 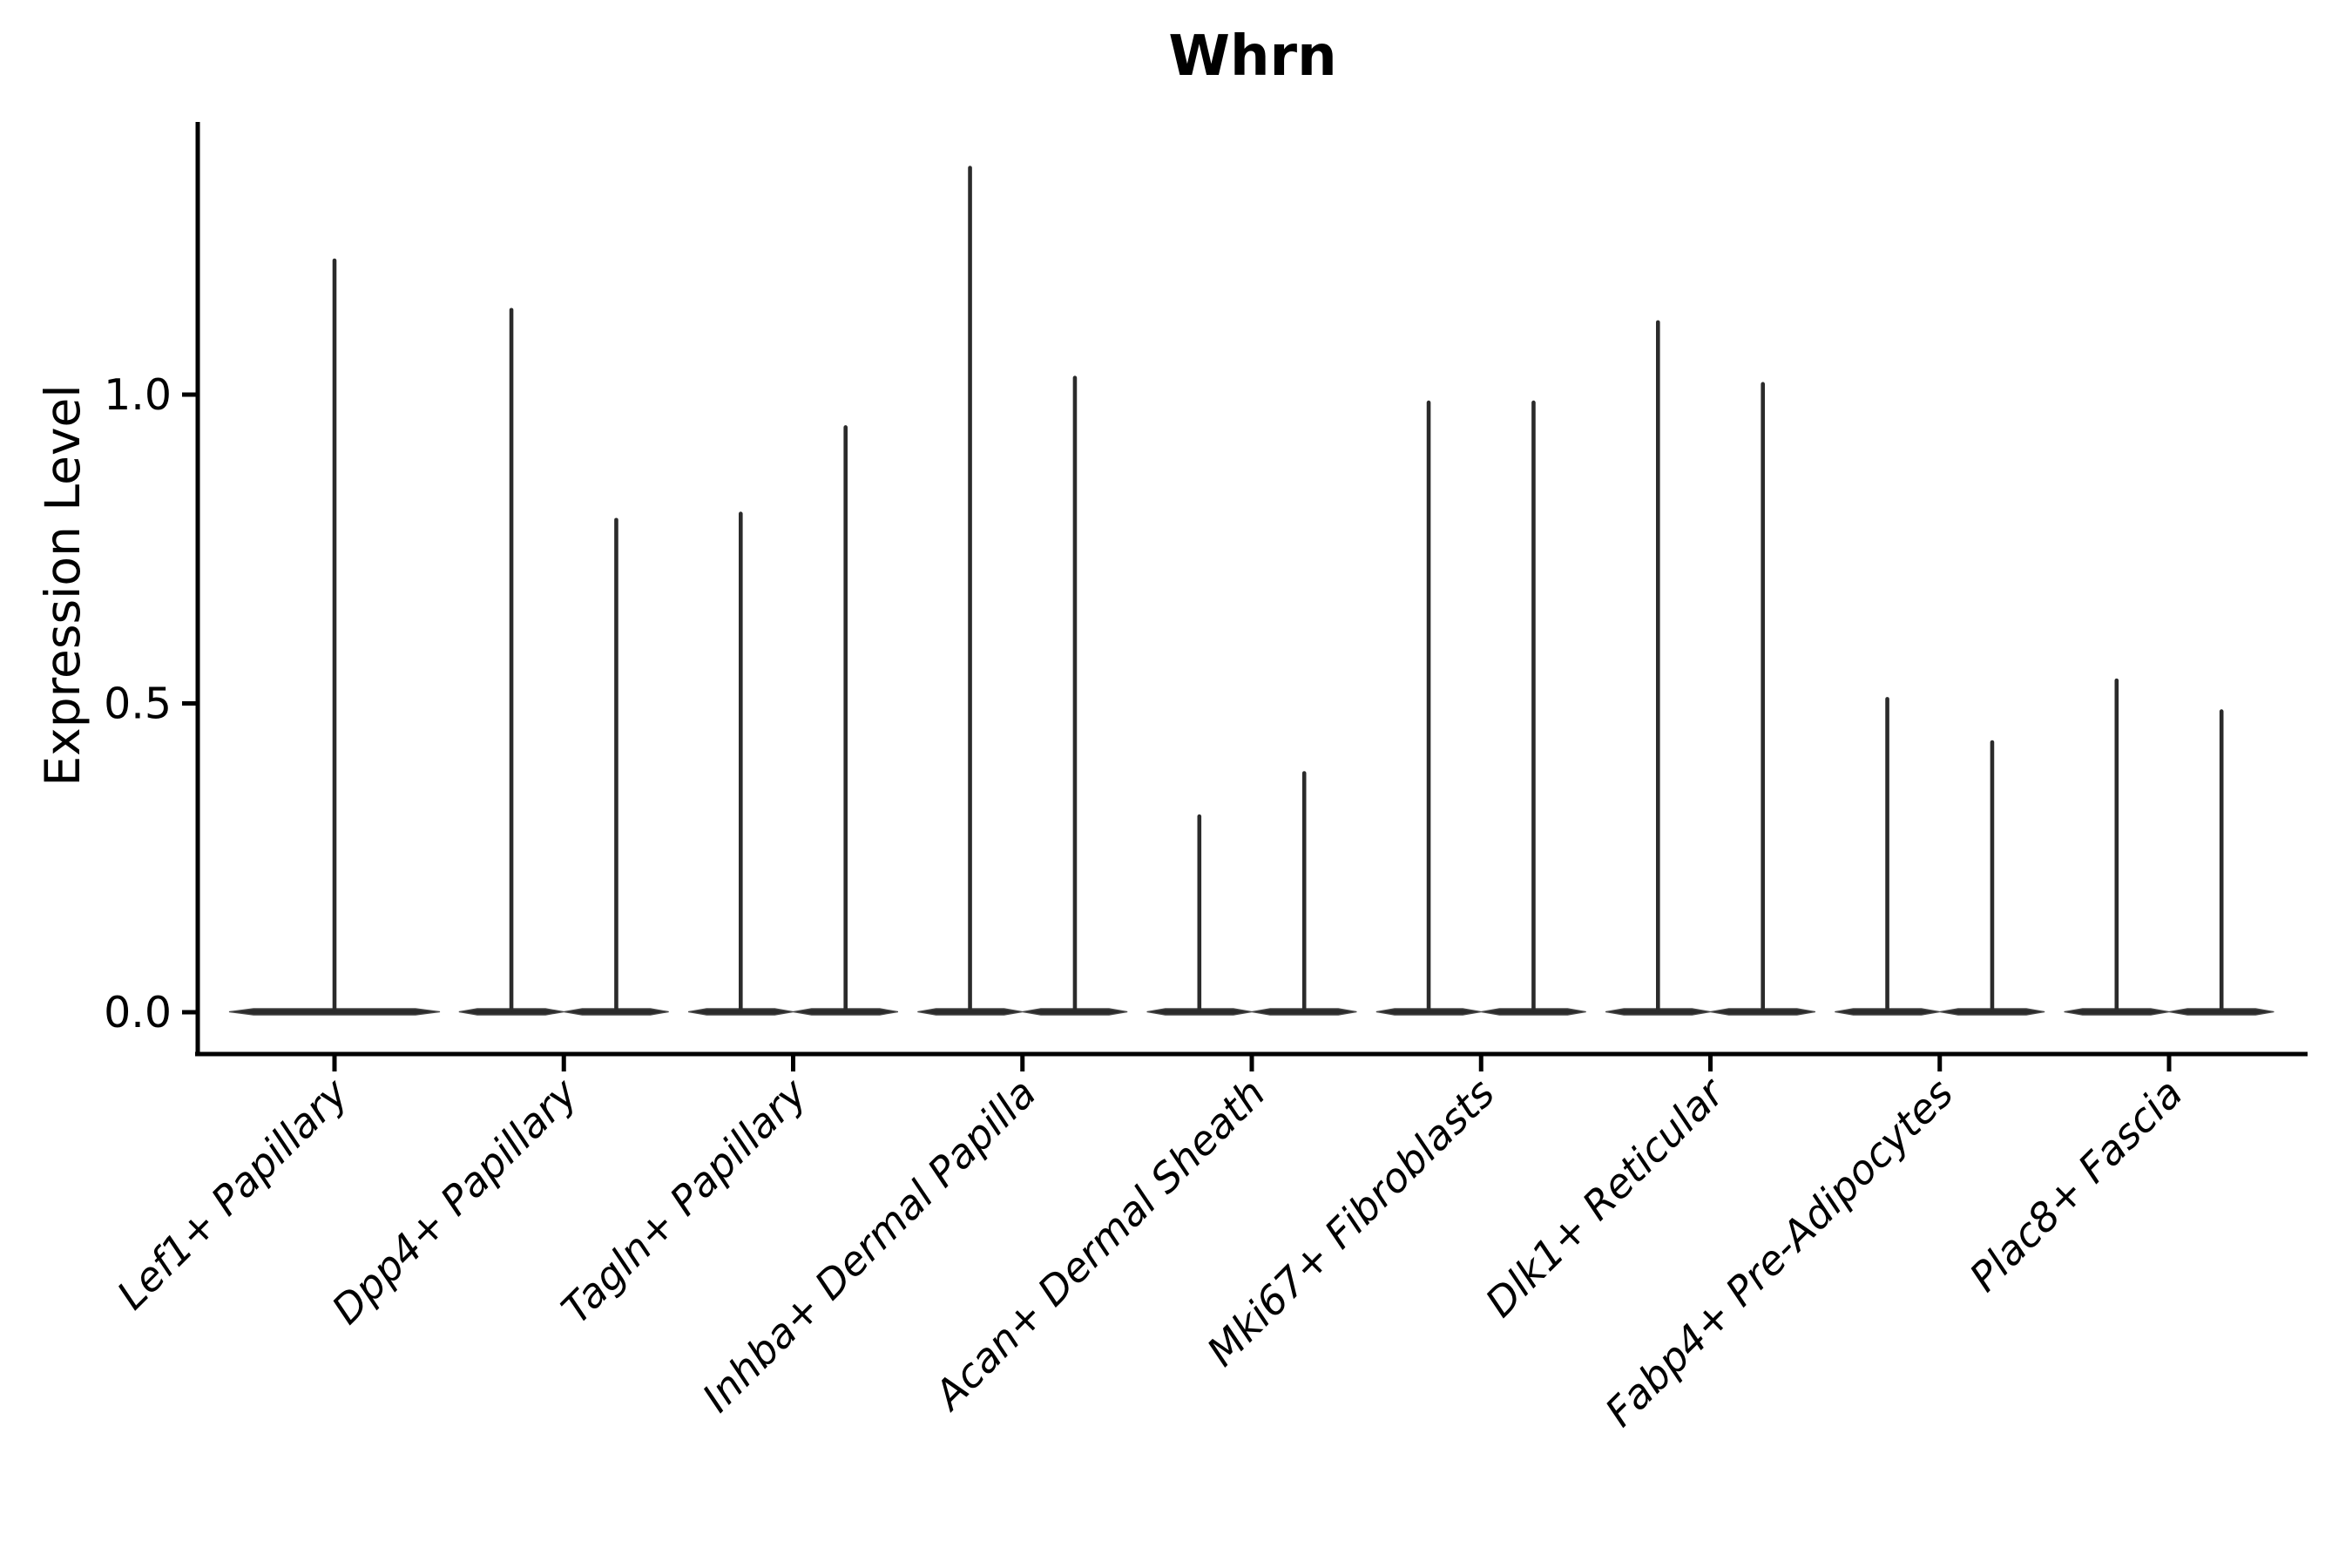 What do you see at coordinates (233, 1193) in the screenshot?
I see `x-tick-label: Lef1+ Papillary` at bounding box center [233, 1193].